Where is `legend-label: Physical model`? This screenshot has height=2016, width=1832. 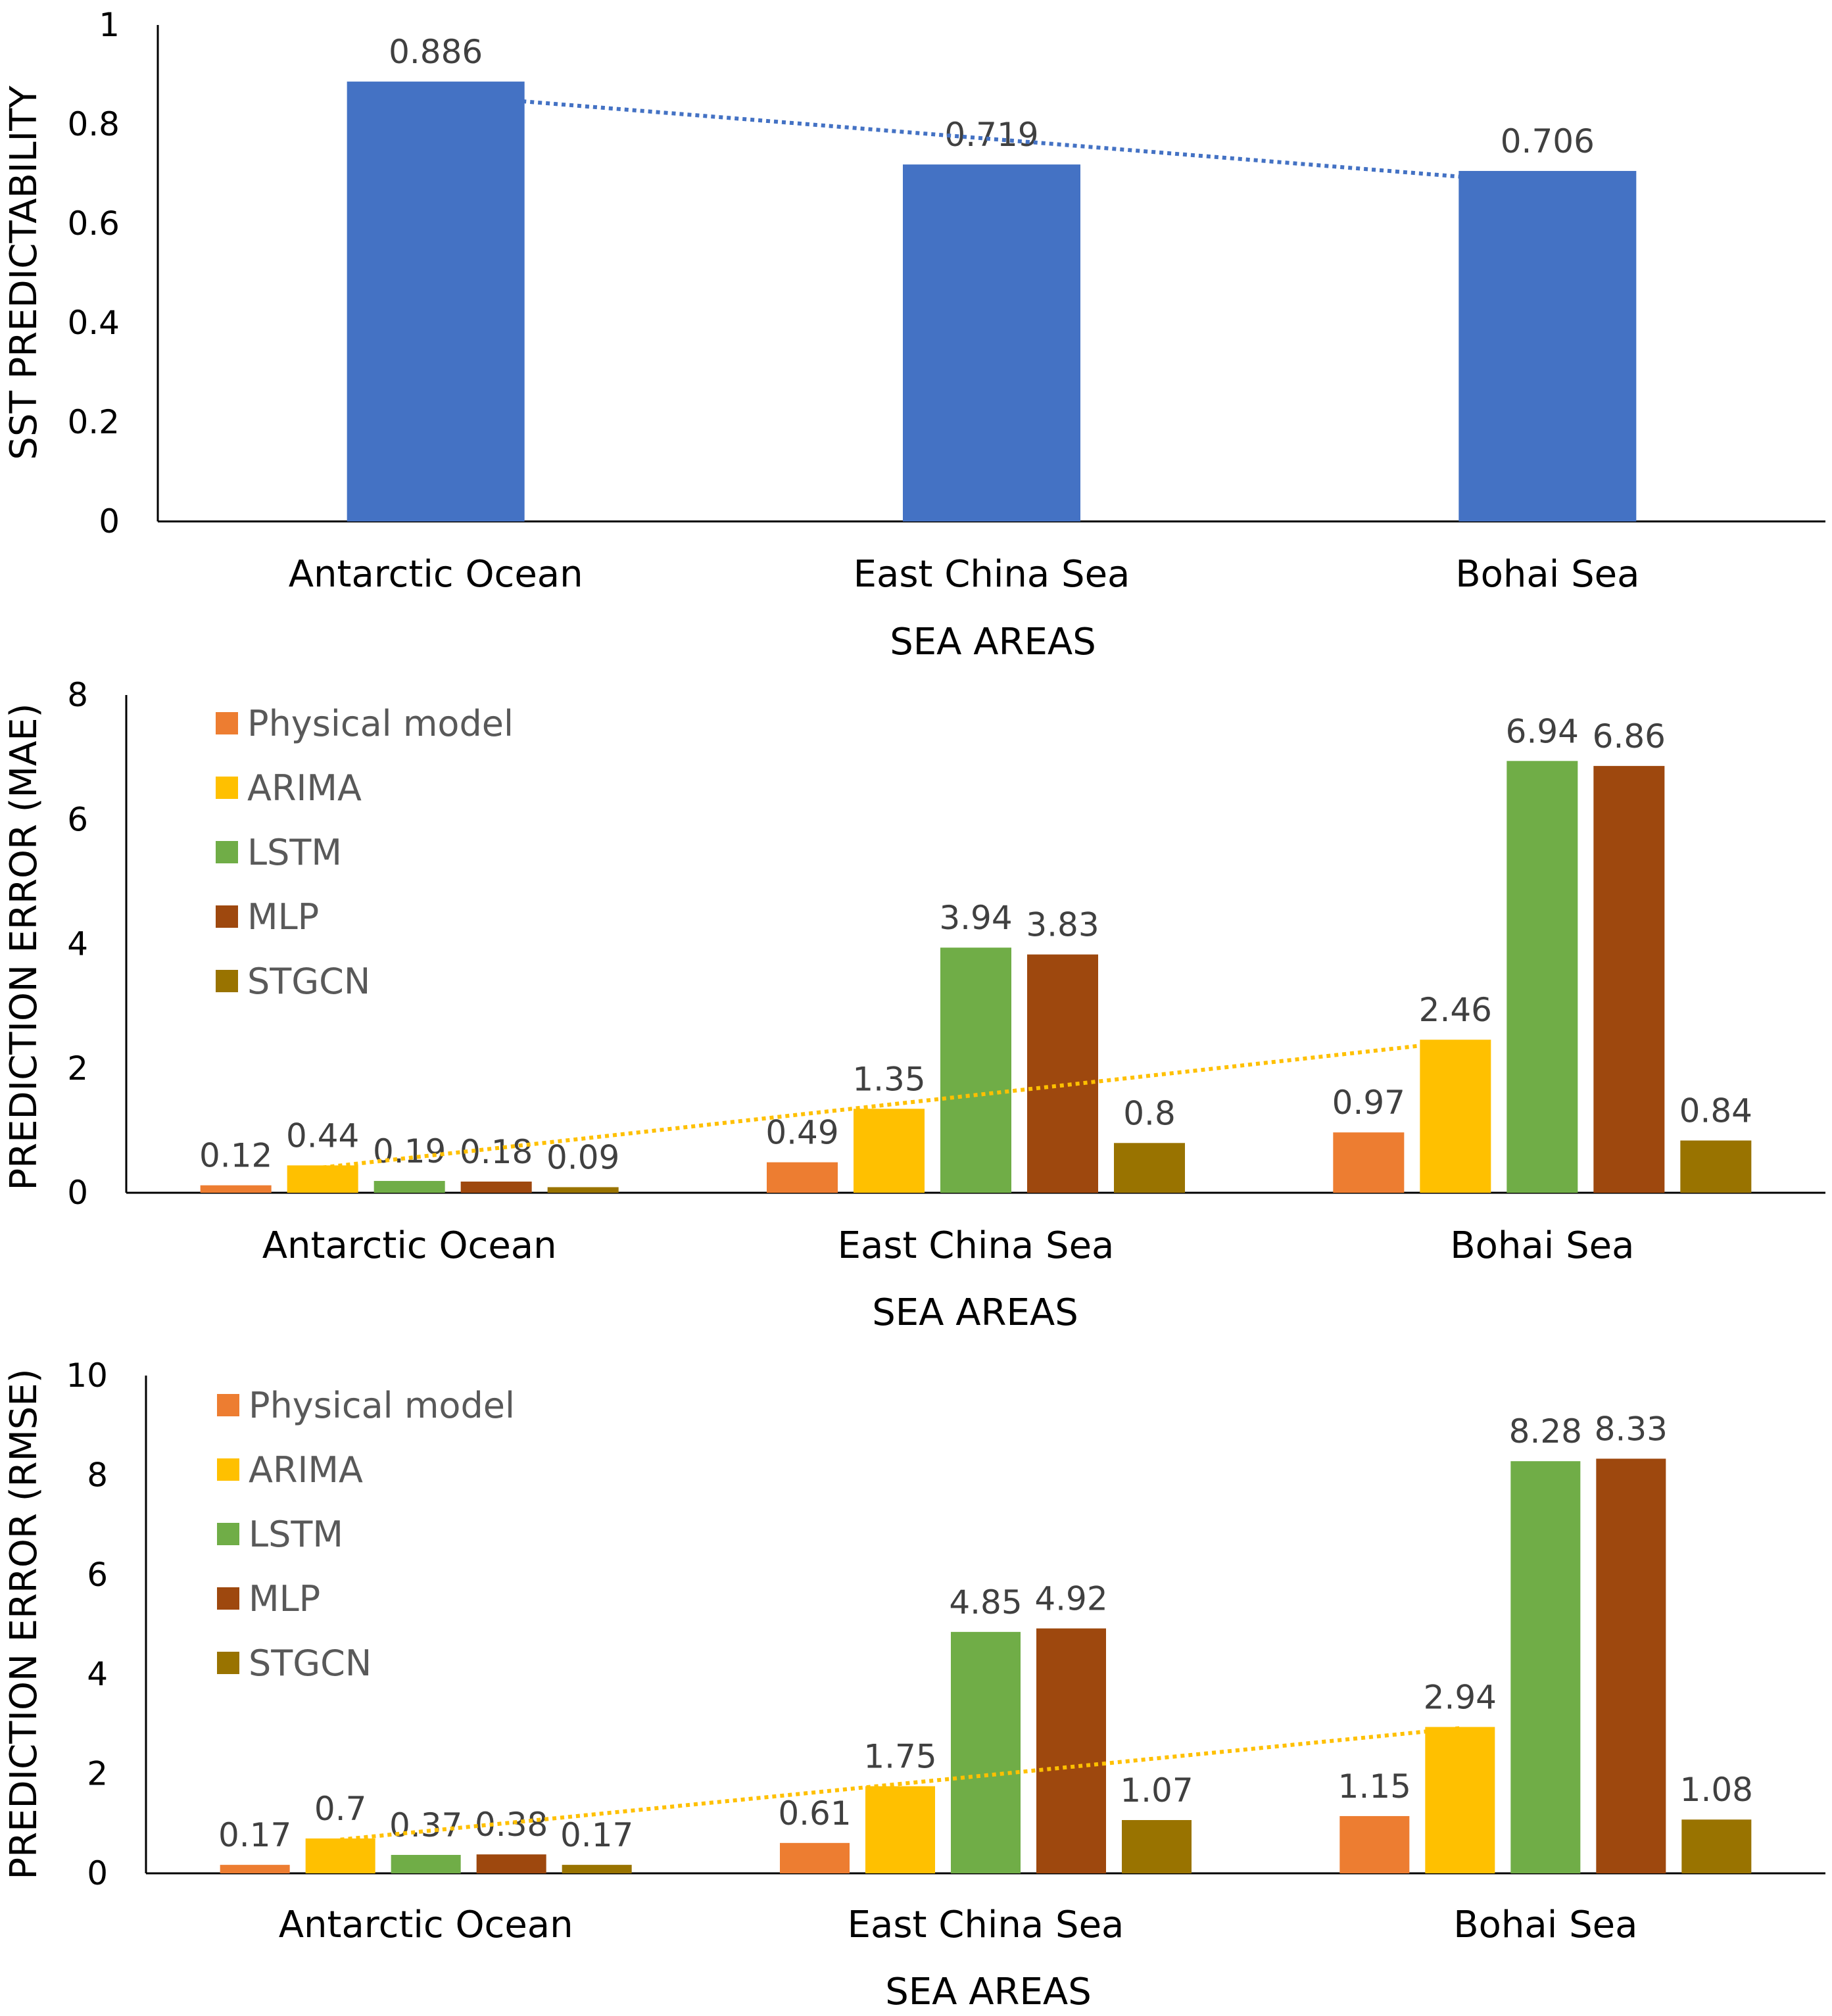
legend-label: Physical model is located at coordinates (382, 1405).